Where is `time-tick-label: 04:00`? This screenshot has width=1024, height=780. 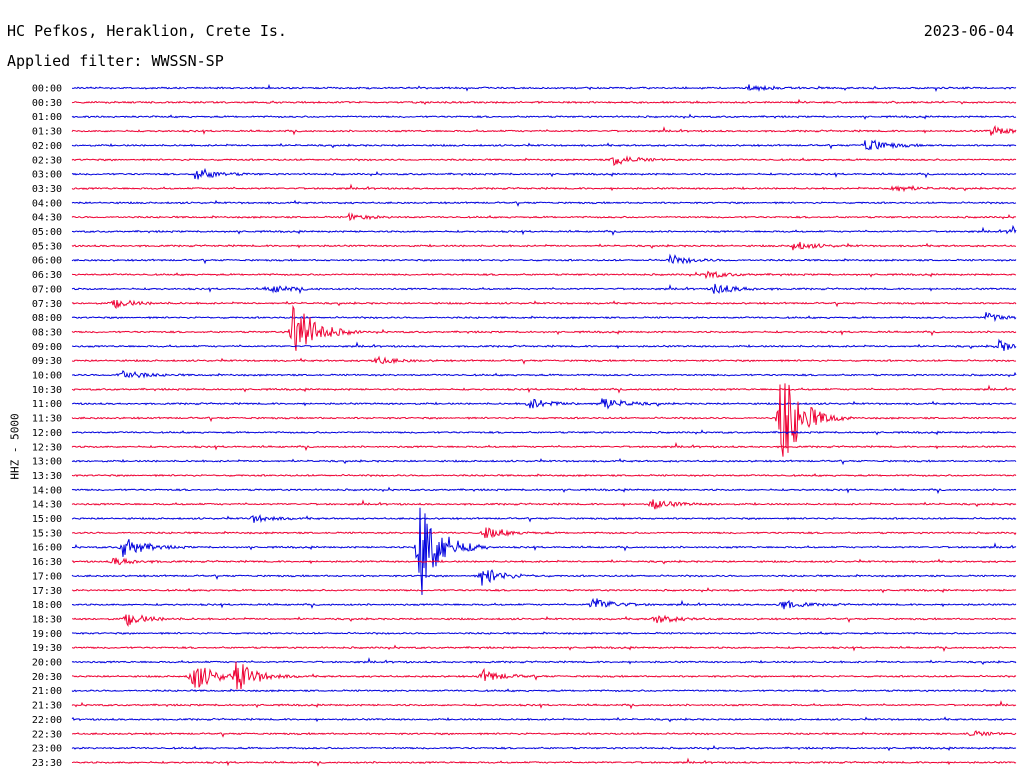 time-tick-label: 04:00 is located at coordinates (47, 203).